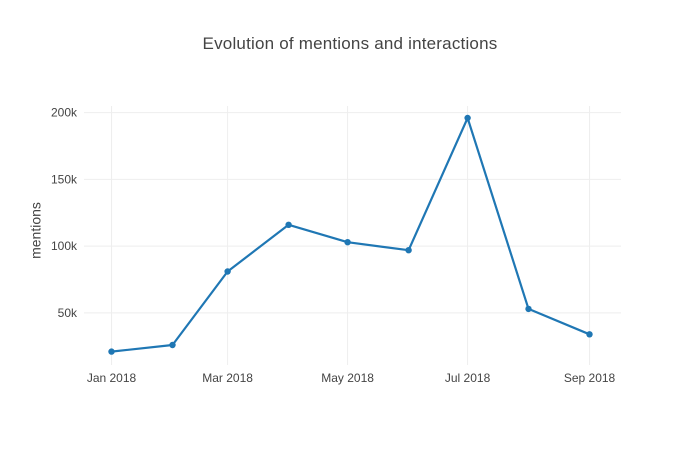 Image resolution: width=700 pixels, height=450 pixels. I want to click on x-tick-label: Jul 2018, so click(468, 378).